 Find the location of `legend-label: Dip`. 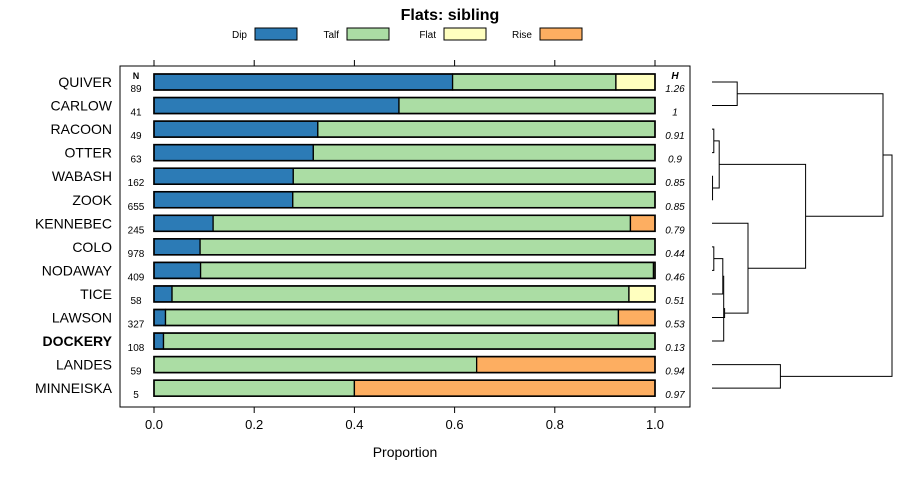

legend-label: Dip is located at coordinates (239, 35).